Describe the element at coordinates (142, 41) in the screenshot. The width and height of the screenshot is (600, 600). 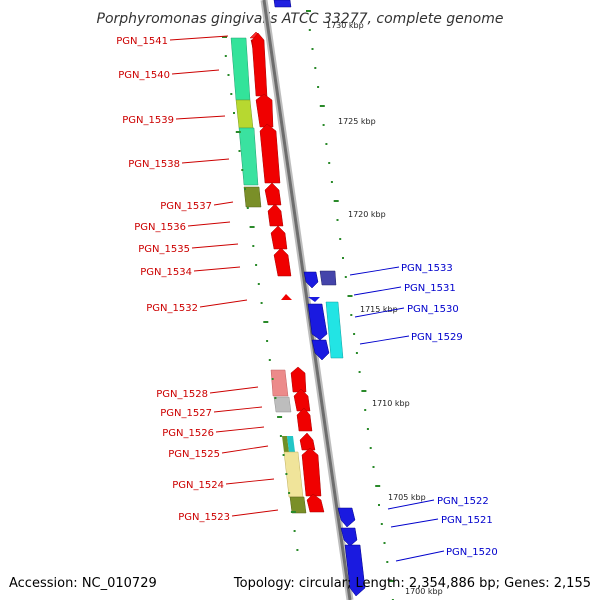
I see `gene-label: PGN_1541` at that location.